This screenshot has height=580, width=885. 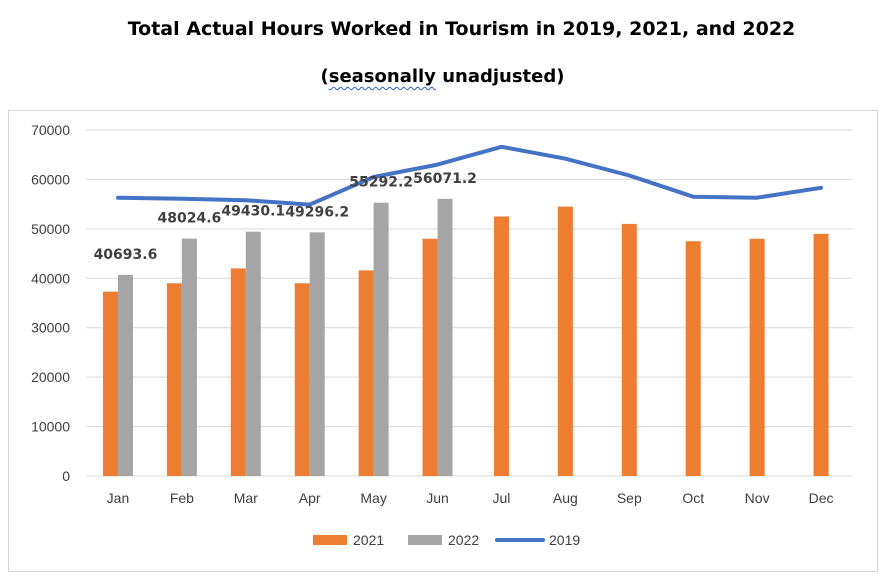 I want to click on x-tick-label: Mar, so click(x=246, y=498).